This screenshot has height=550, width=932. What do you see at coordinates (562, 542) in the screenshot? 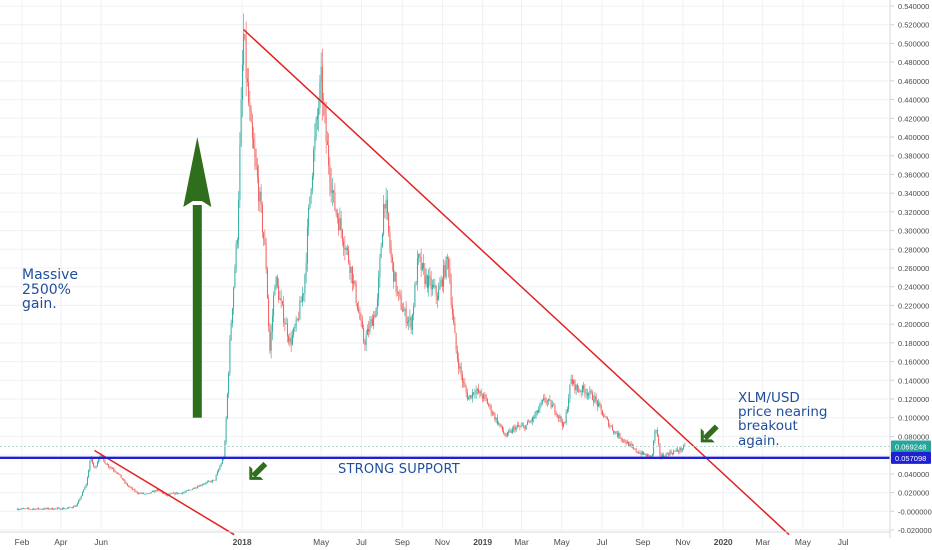
I see `x-tick-label: May` at bounding box center [562, 542].